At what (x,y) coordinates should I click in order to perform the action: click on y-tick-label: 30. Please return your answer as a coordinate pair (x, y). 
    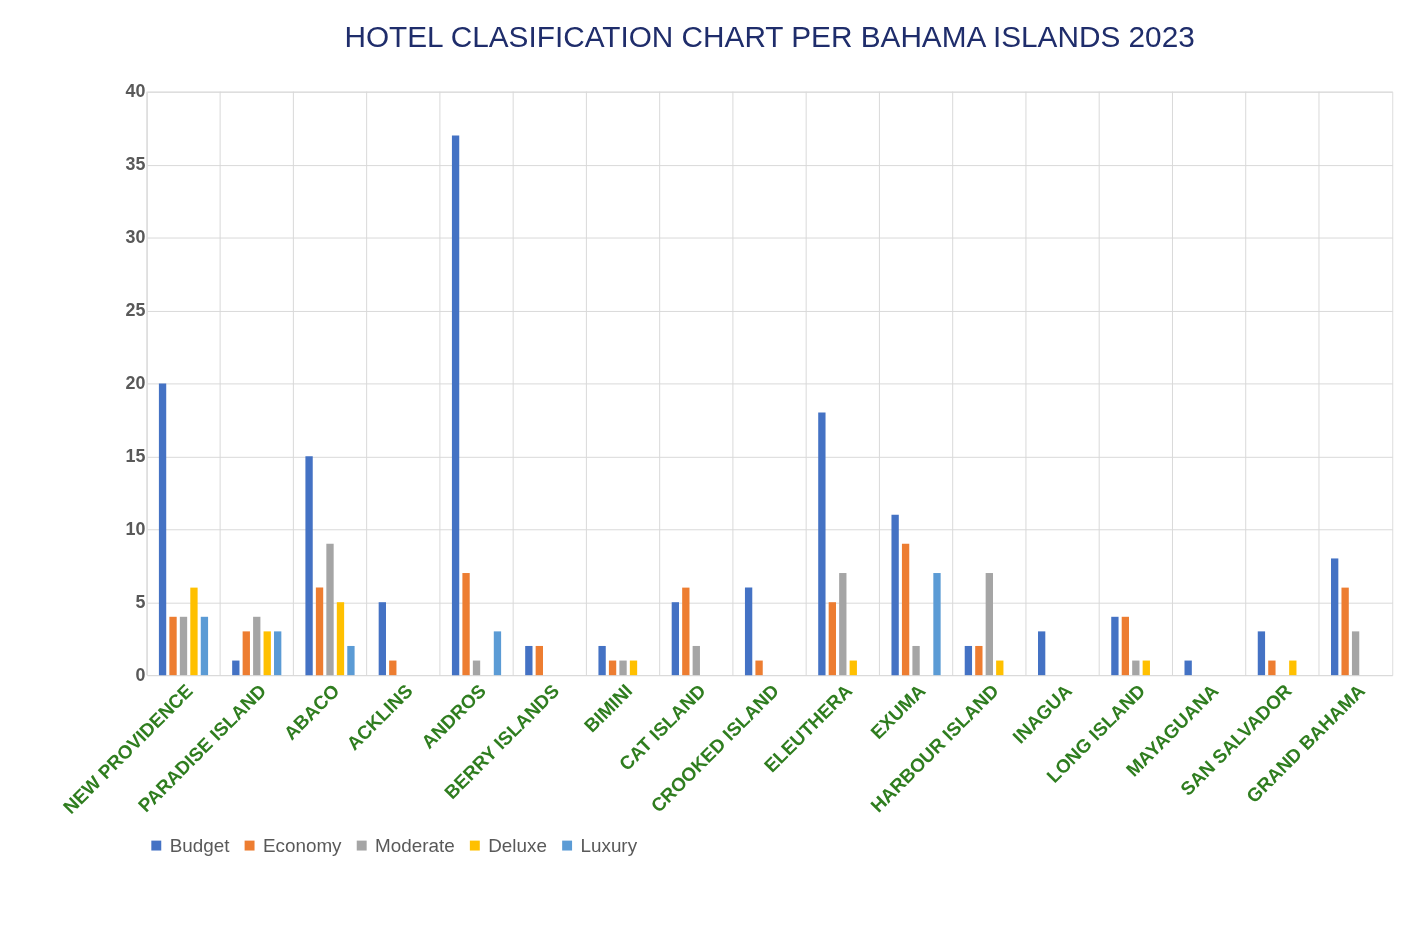
    Looking at the image, I should click on (135, 236).